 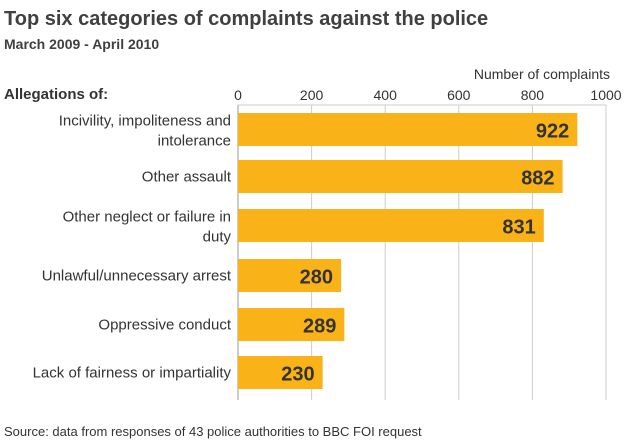 I want to click on category-label: Other assault, so click(x=187, y=177).